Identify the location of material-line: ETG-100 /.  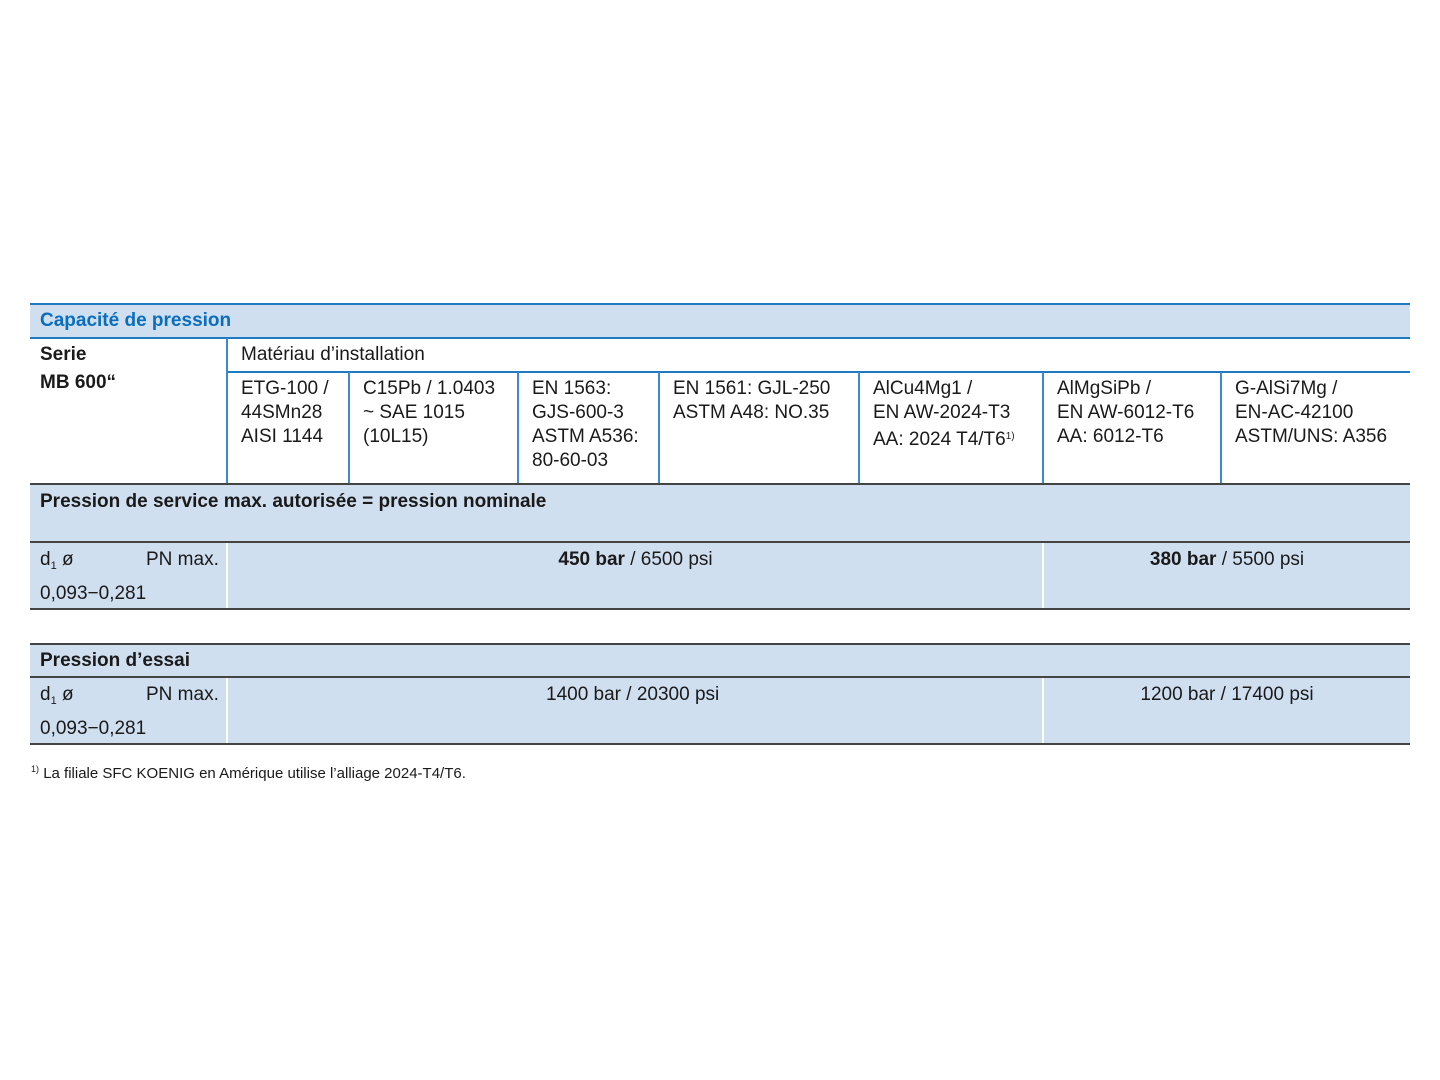
(285, 388).